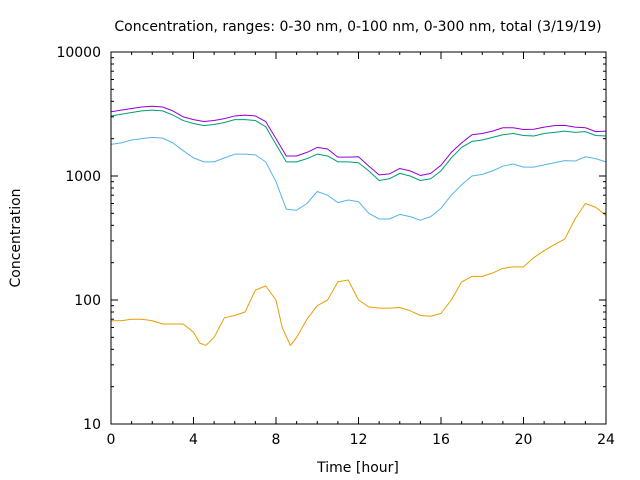 The image size is (640, 480). What do you see at coordinates (193, 440) in the screenshot?
I see `x-tick-label: 4` at bounding box center [193, 440].